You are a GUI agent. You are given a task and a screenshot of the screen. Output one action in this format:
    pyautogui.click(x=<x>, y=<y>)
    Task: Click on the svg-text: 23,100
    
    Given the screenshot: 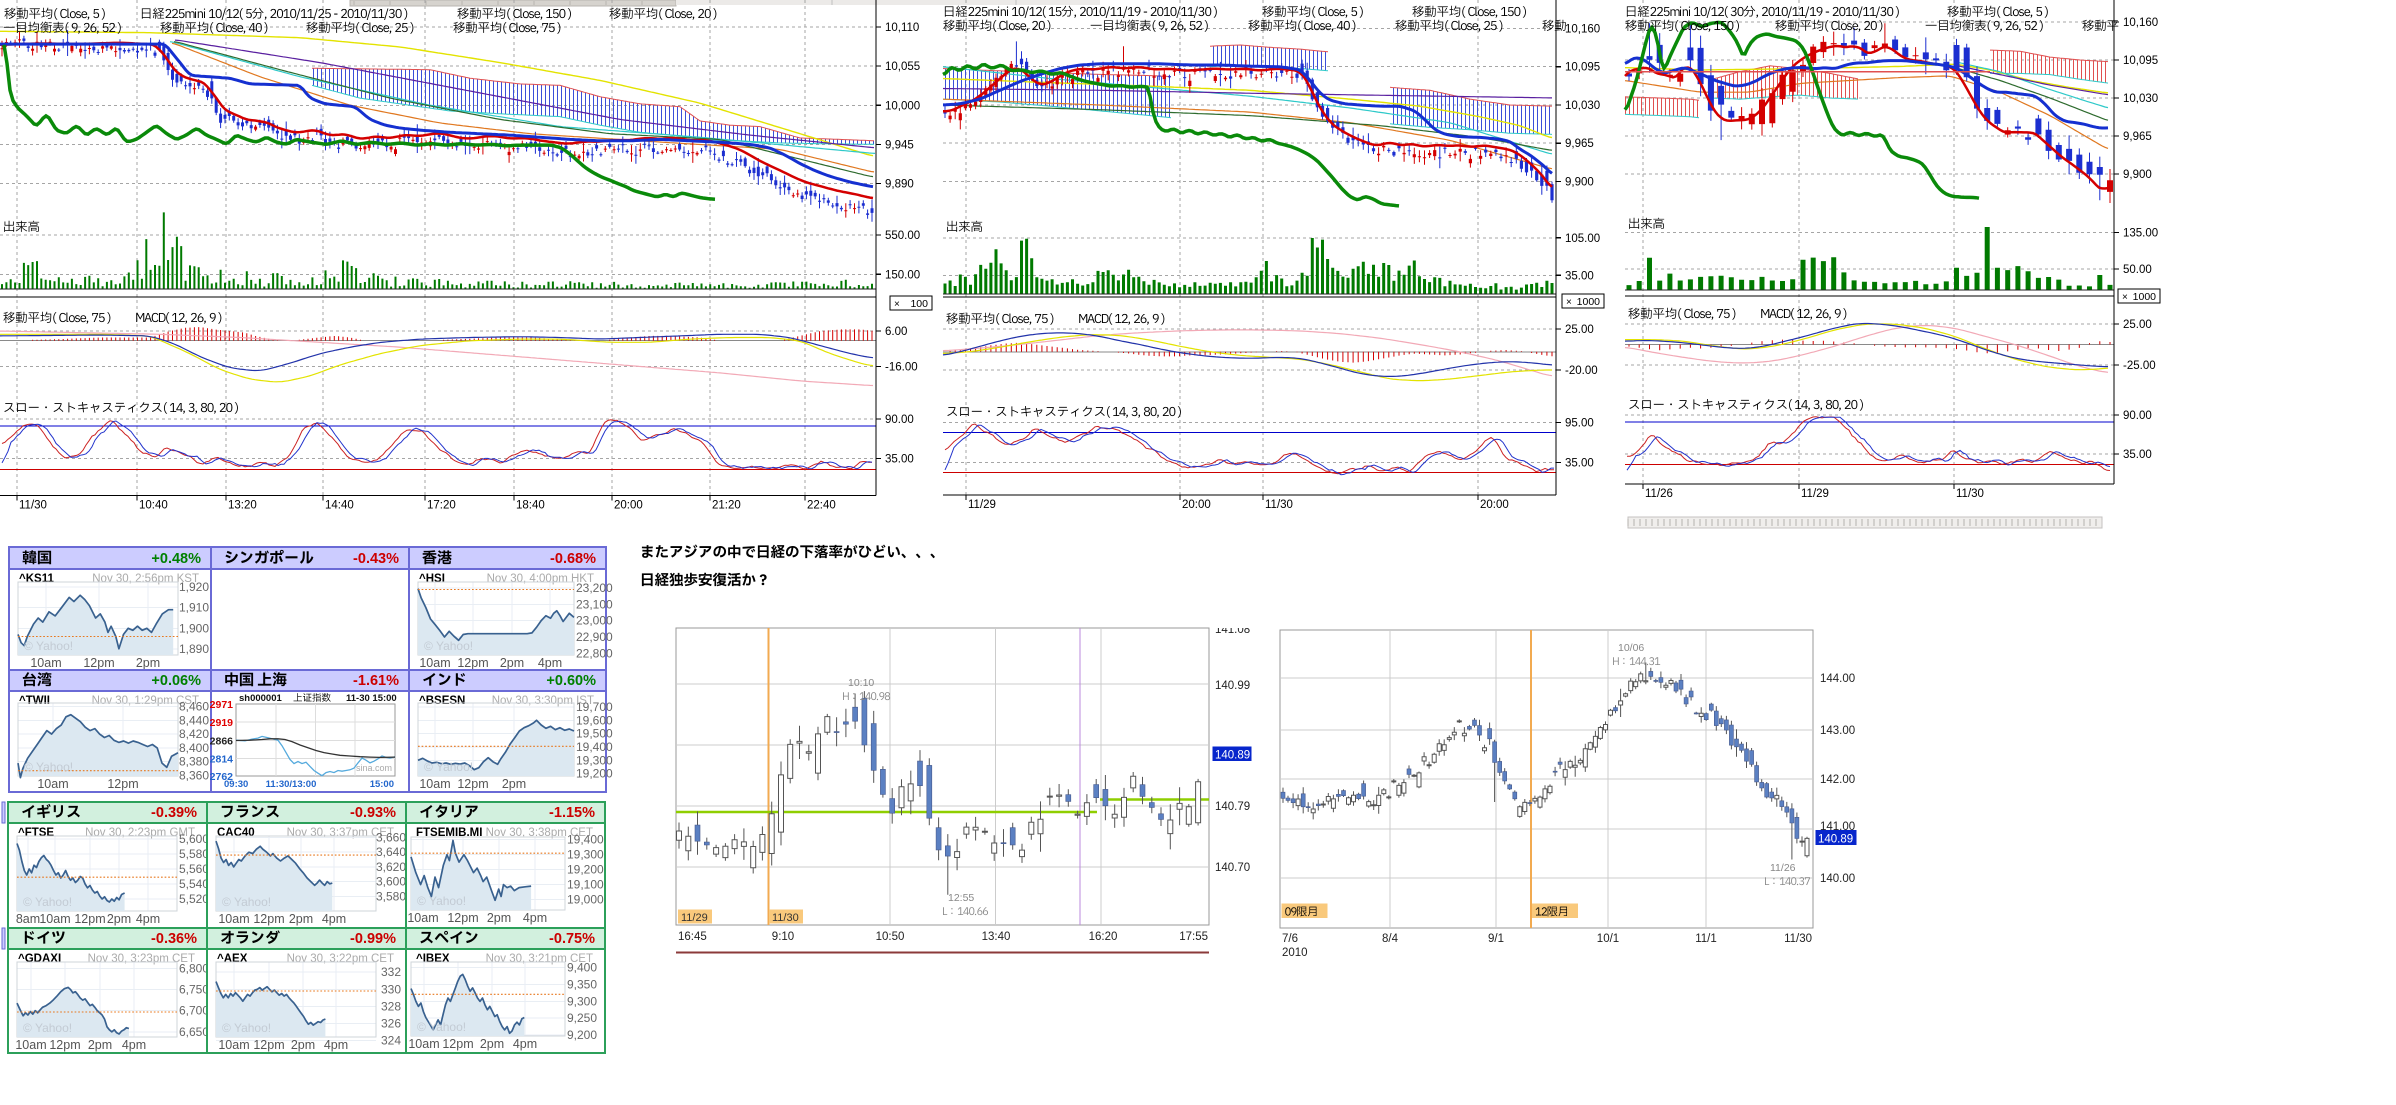 What is the action you would take?
    pyautogui.click(x=594, y=604)
    